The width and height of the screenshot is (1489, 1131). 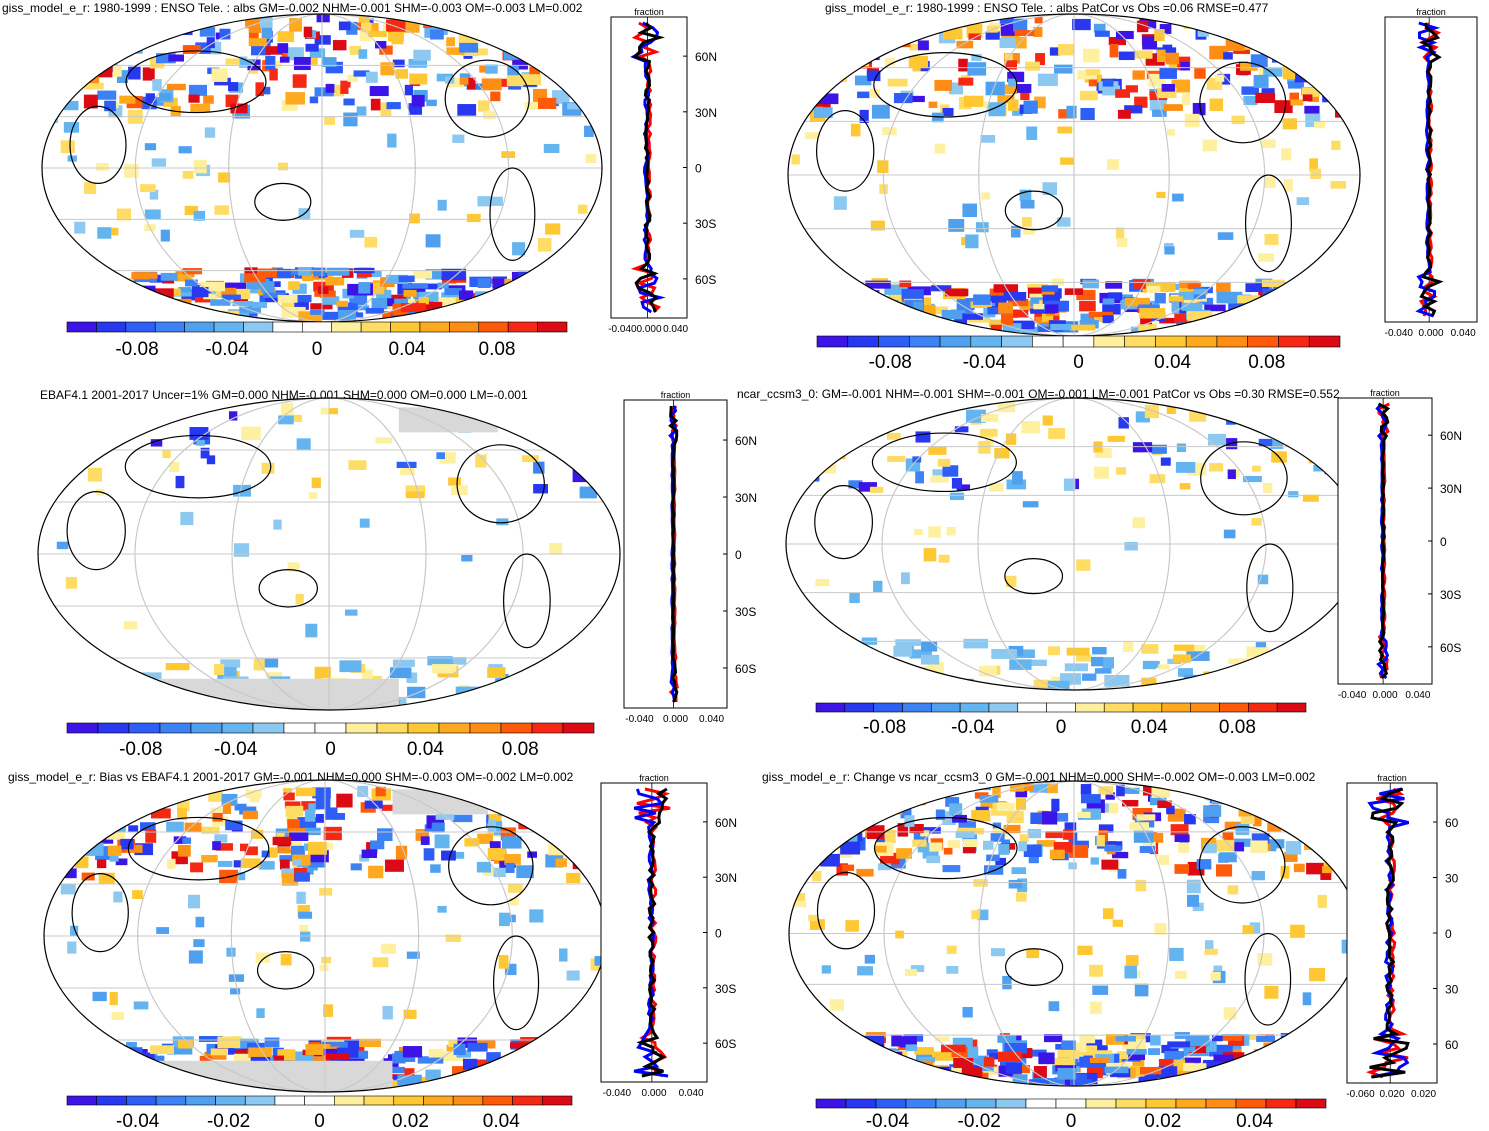 I want to click on profile-line-total, so click(x=1431, y=169).